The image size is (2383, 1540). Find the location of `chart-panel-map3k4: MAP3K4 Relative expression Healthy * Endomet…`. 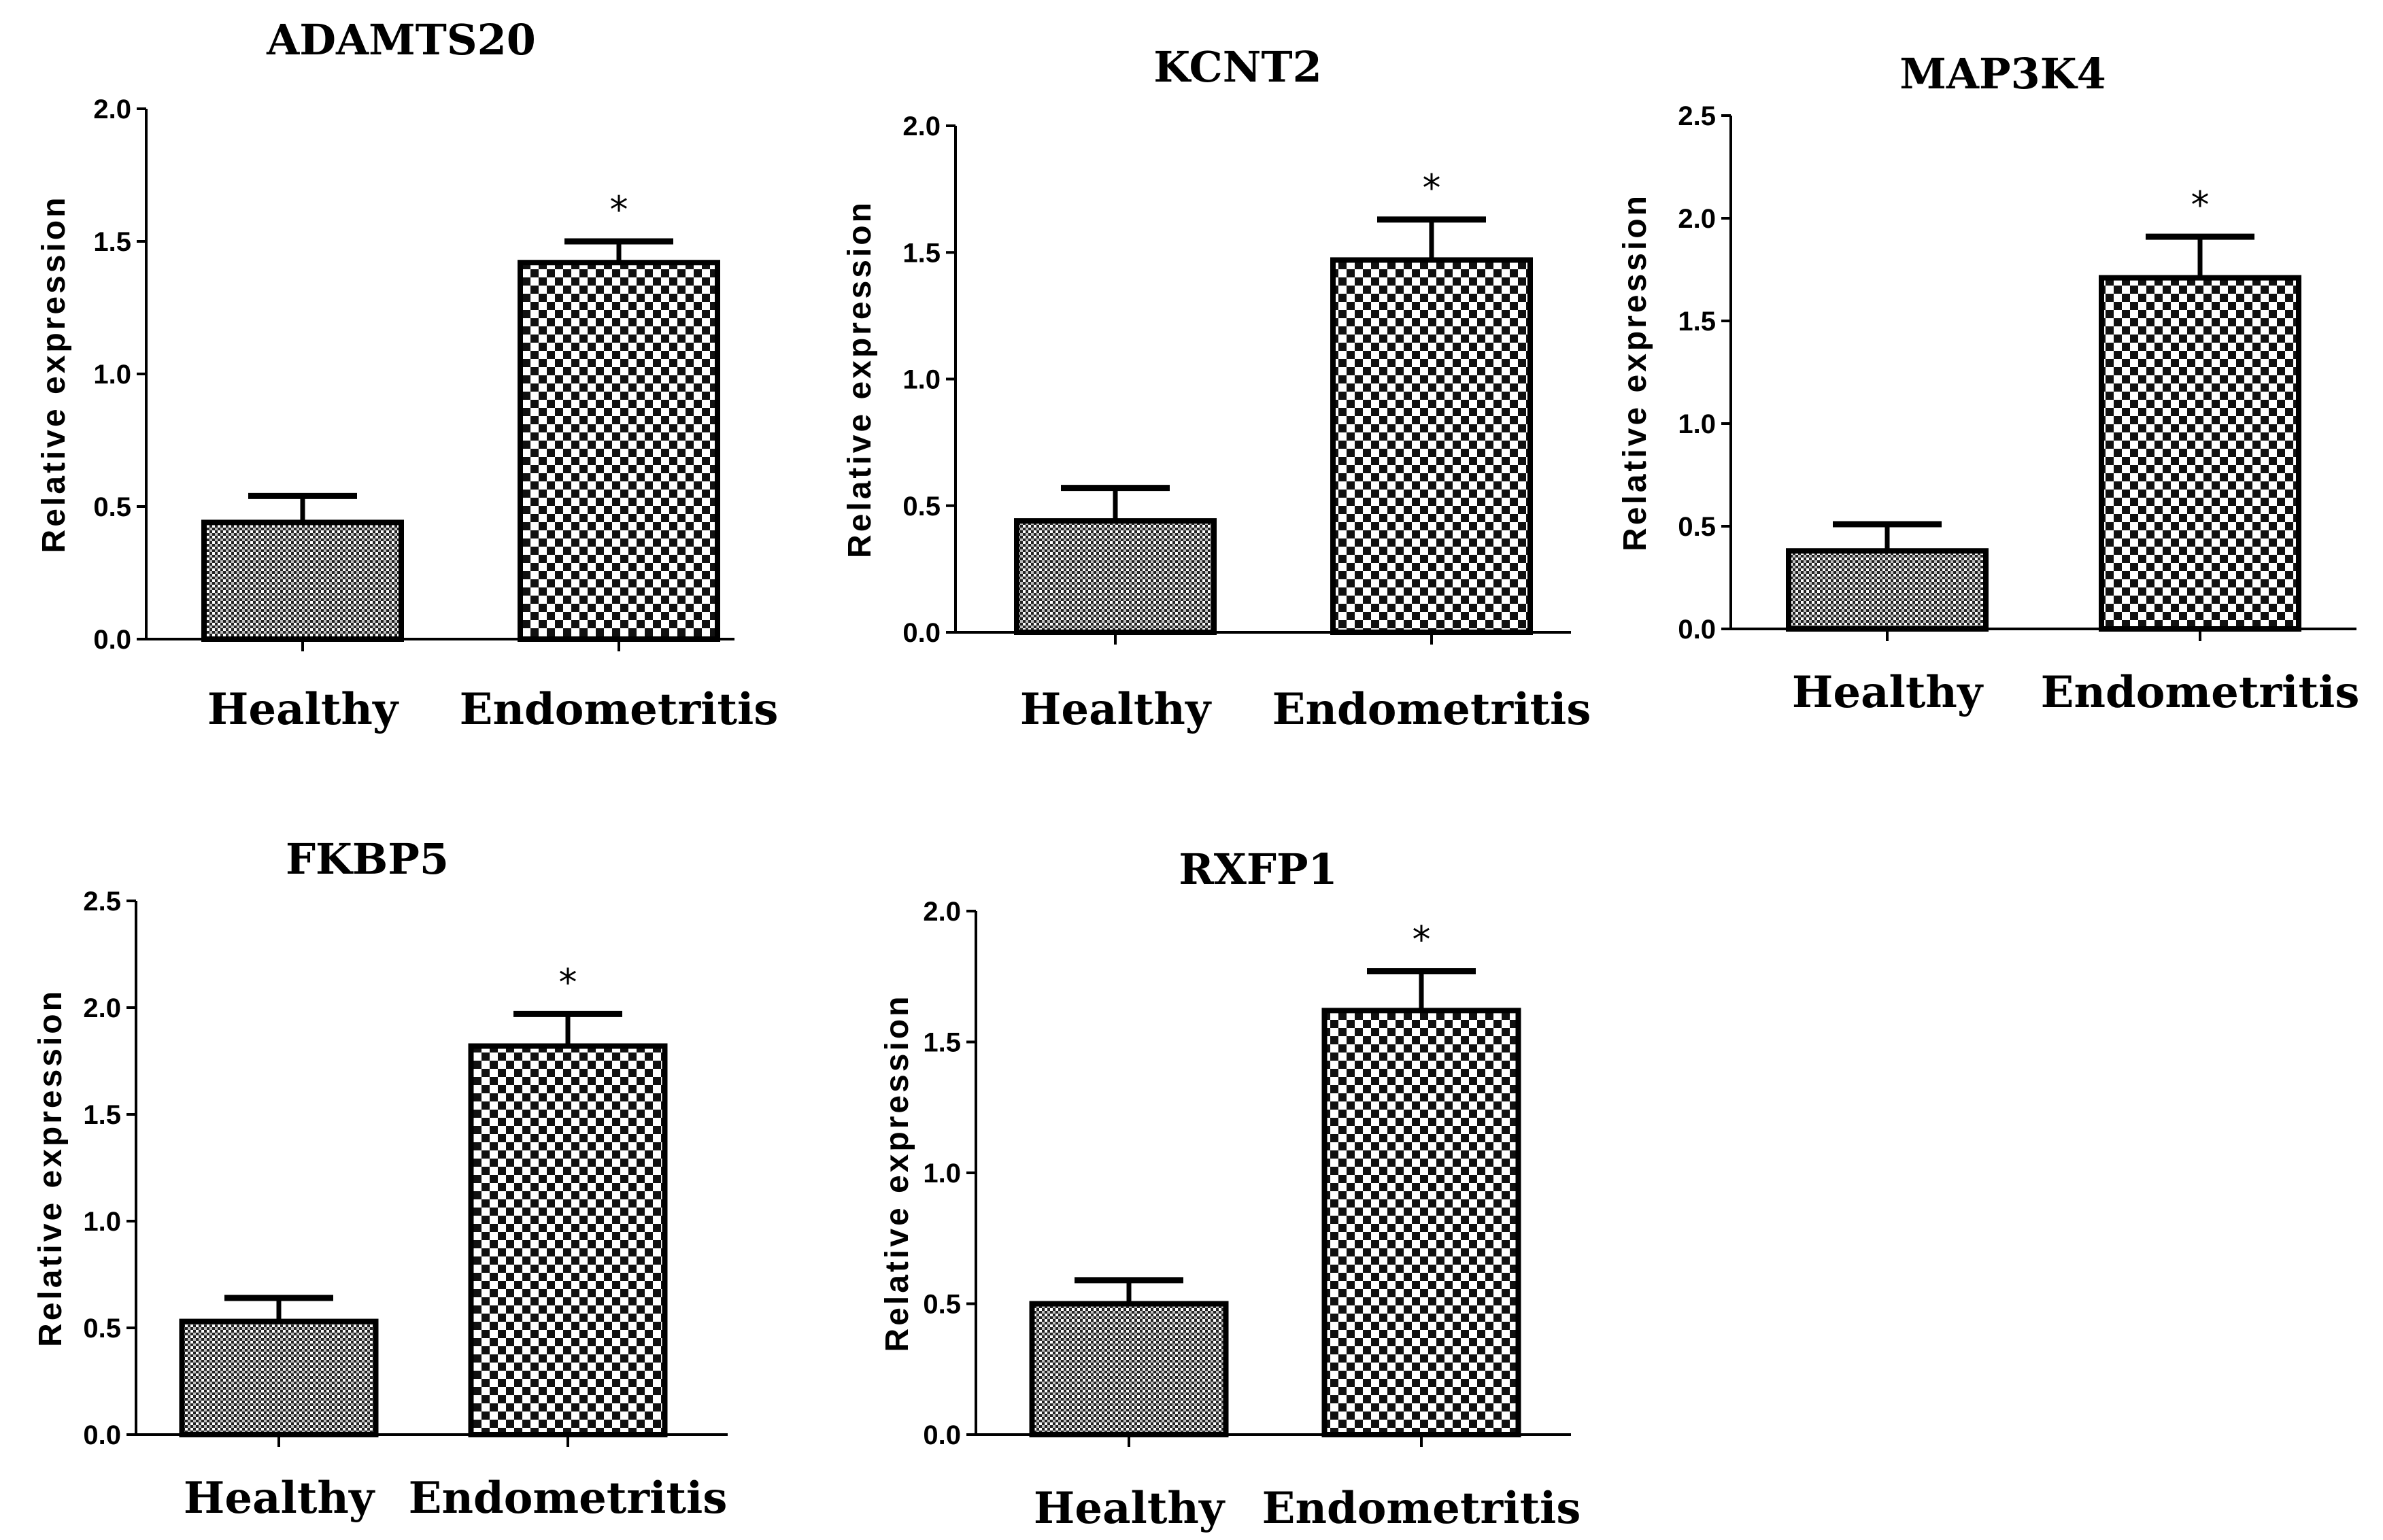

chart-panel-map3k4: MAP3K4 Relative expression Healthy * Endomet… is located at coordinates (1988, 383).